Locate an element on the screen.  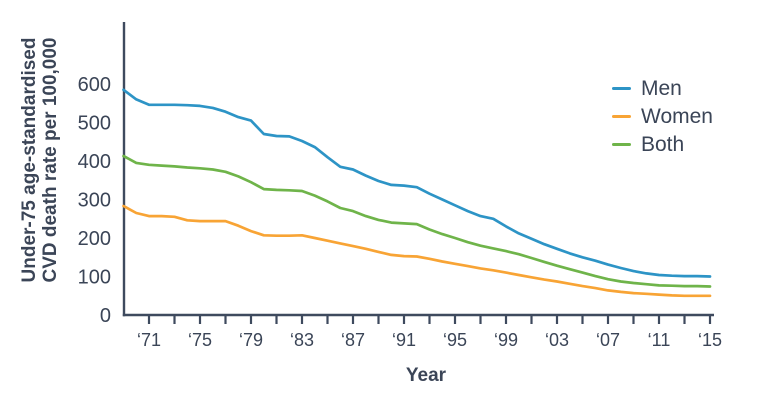
x-tick-label-1999: ‘99 is located at coordinates (506, 340).